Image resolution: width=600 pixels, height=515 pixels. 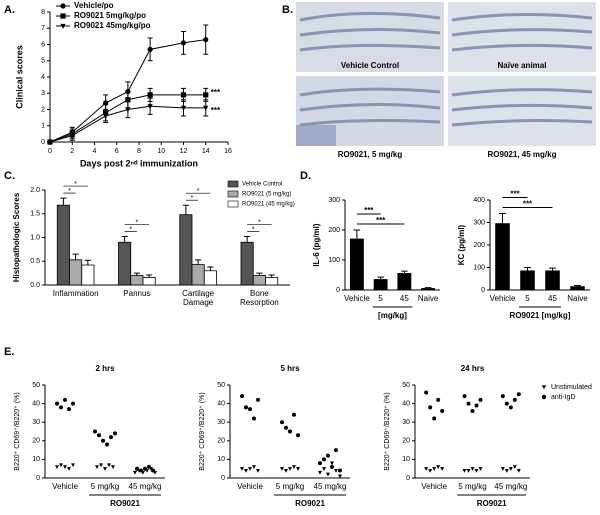 What do you see at coordinates (69, 191) in the screenshot?
I see `significance-label: *` at bounding box center [69, 191].